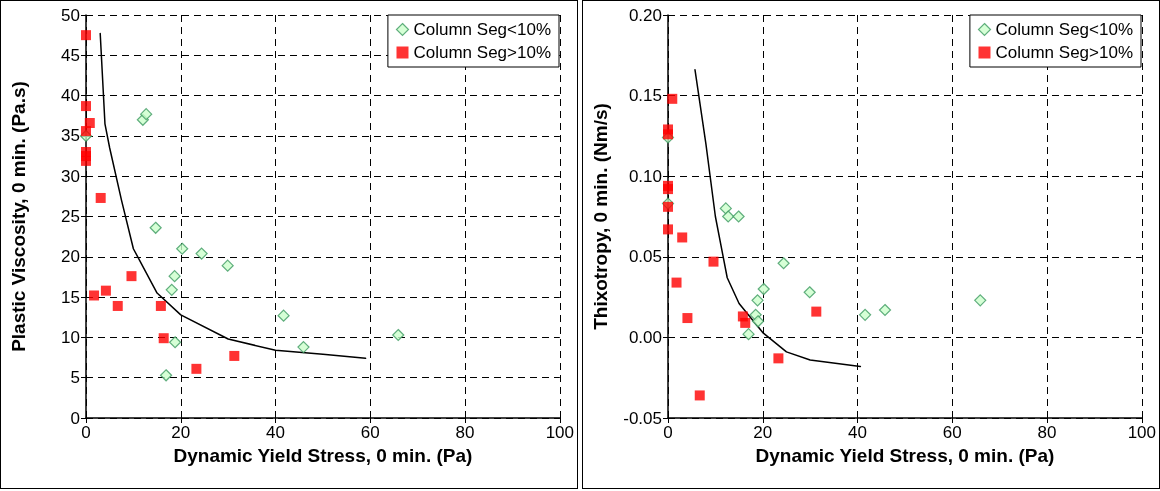 This screenshot has height=491, width=1160. I want to click on y-tick-label: 40, so click(70, 96).